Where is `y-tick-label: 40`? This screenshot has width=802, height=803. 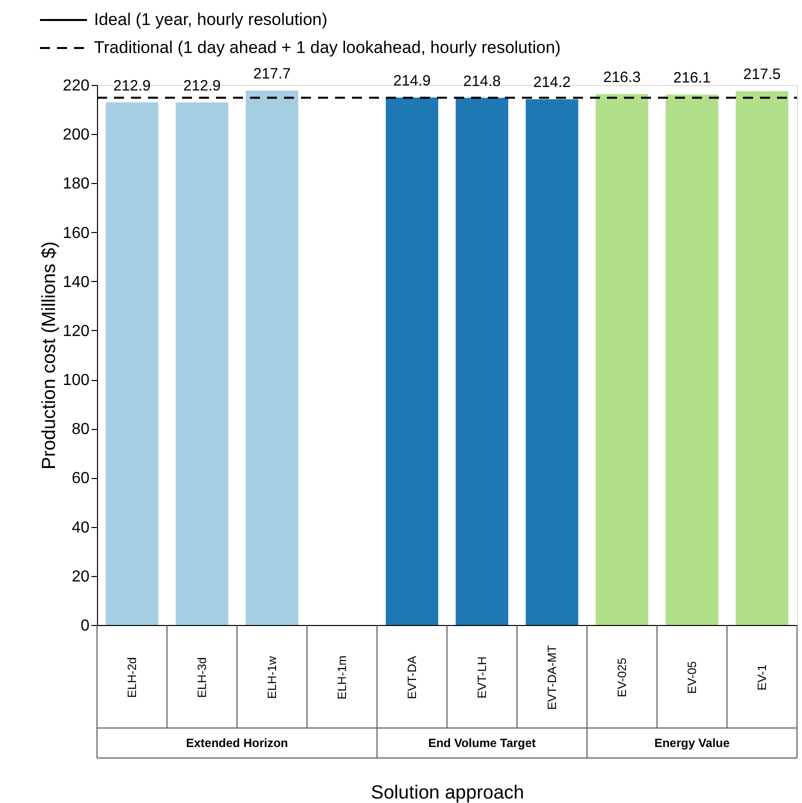
y-tick-label: 40 is located at coordinates (81, 527).